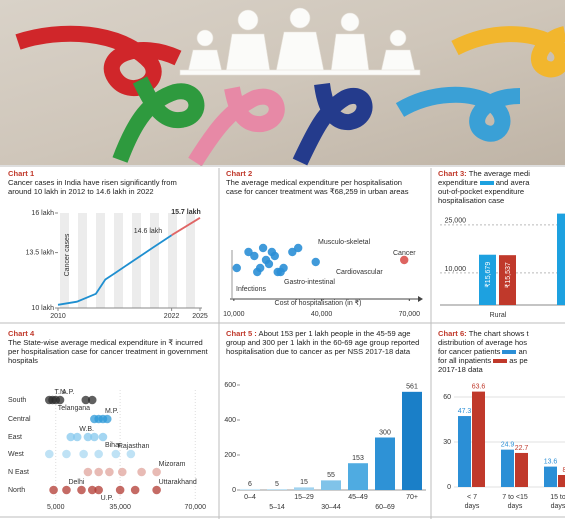  Describe the element at coordinates (318, 303) in the screenshot. I see `x-axis-label: Cost of hospitalisation (in ₹)` at that location.